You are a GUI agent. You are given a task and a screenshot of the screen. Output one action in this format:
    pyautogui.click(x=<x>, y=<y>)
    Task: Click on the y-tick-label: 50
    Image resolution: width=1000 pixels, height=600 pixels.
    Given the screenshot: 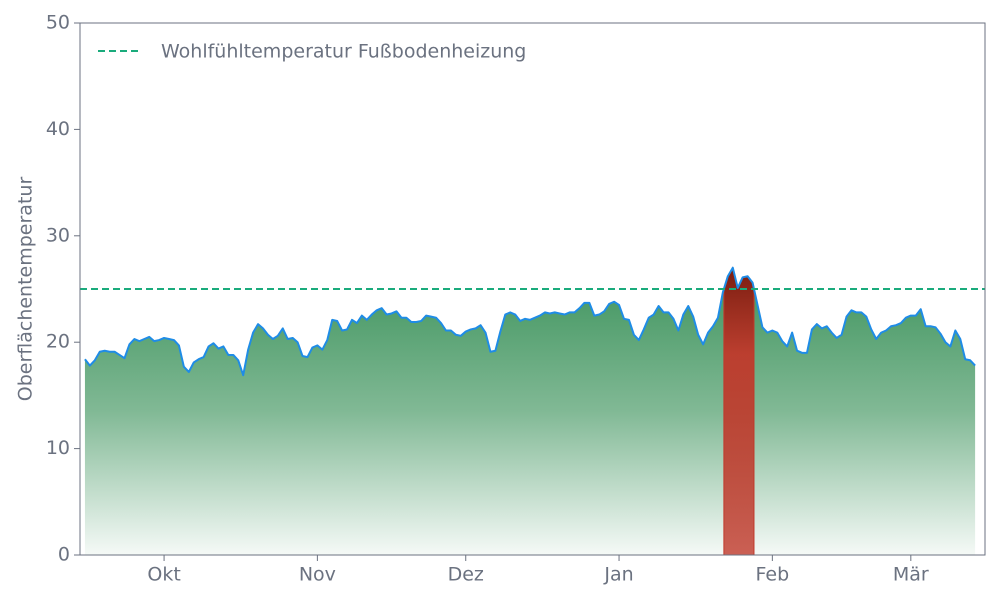 What is the action you would take?
    pyautogui.click(x=58, y=23)
    